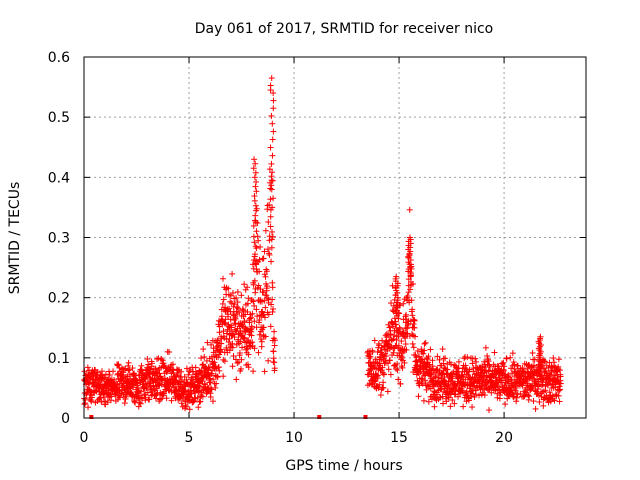 Image resolution: width=640 pixels, height=480 pixels. Describe the element at coordinates (504, 438) in the screenshot. I see `x-tick-label: 20` at that location.